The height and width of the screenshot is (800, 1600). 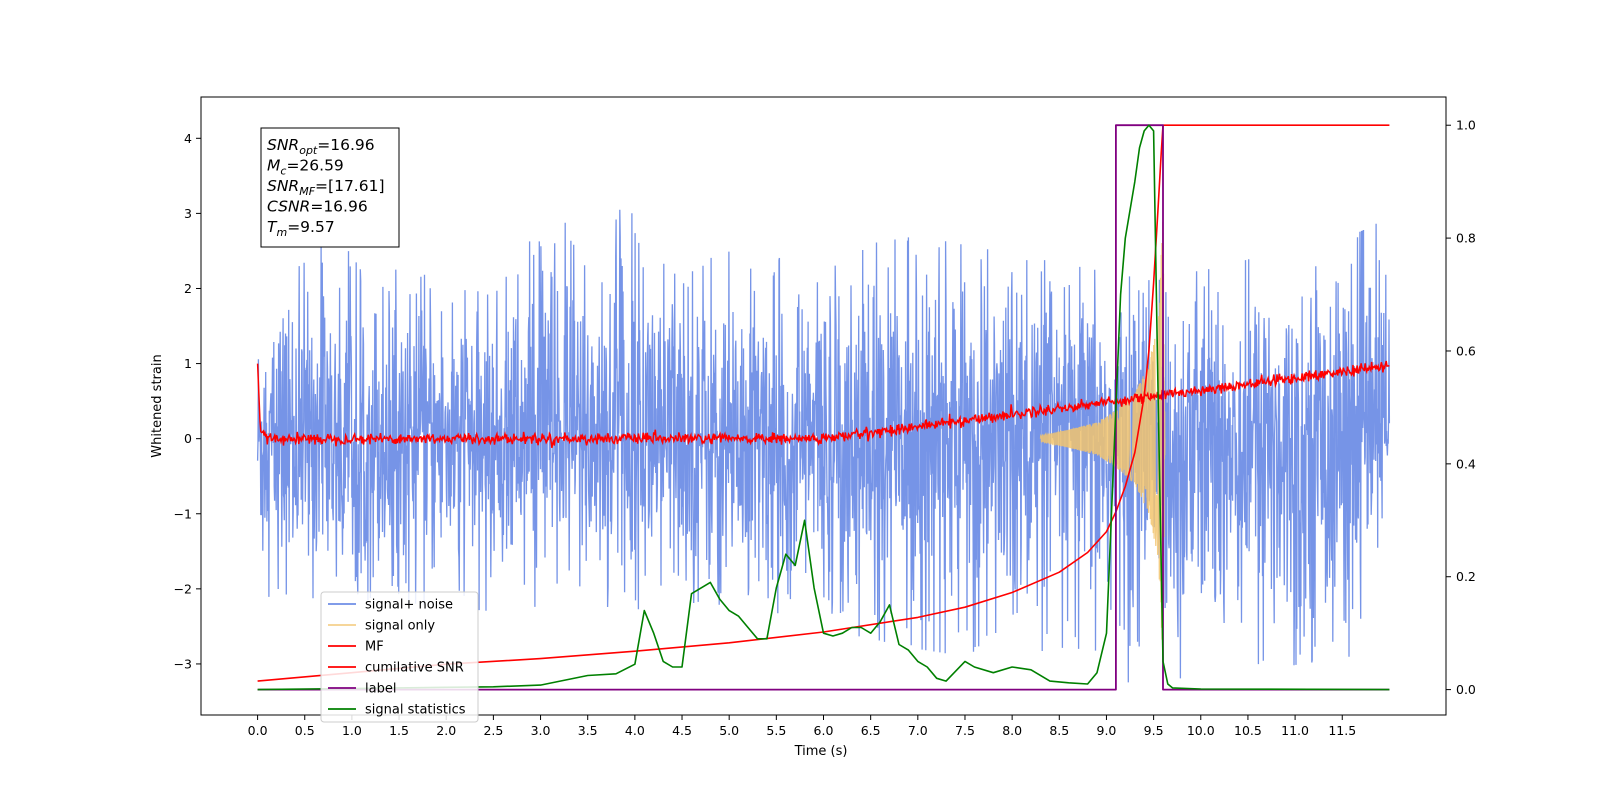 I want to click on x-tick-label: 6.5, so click(x=871, y=730).